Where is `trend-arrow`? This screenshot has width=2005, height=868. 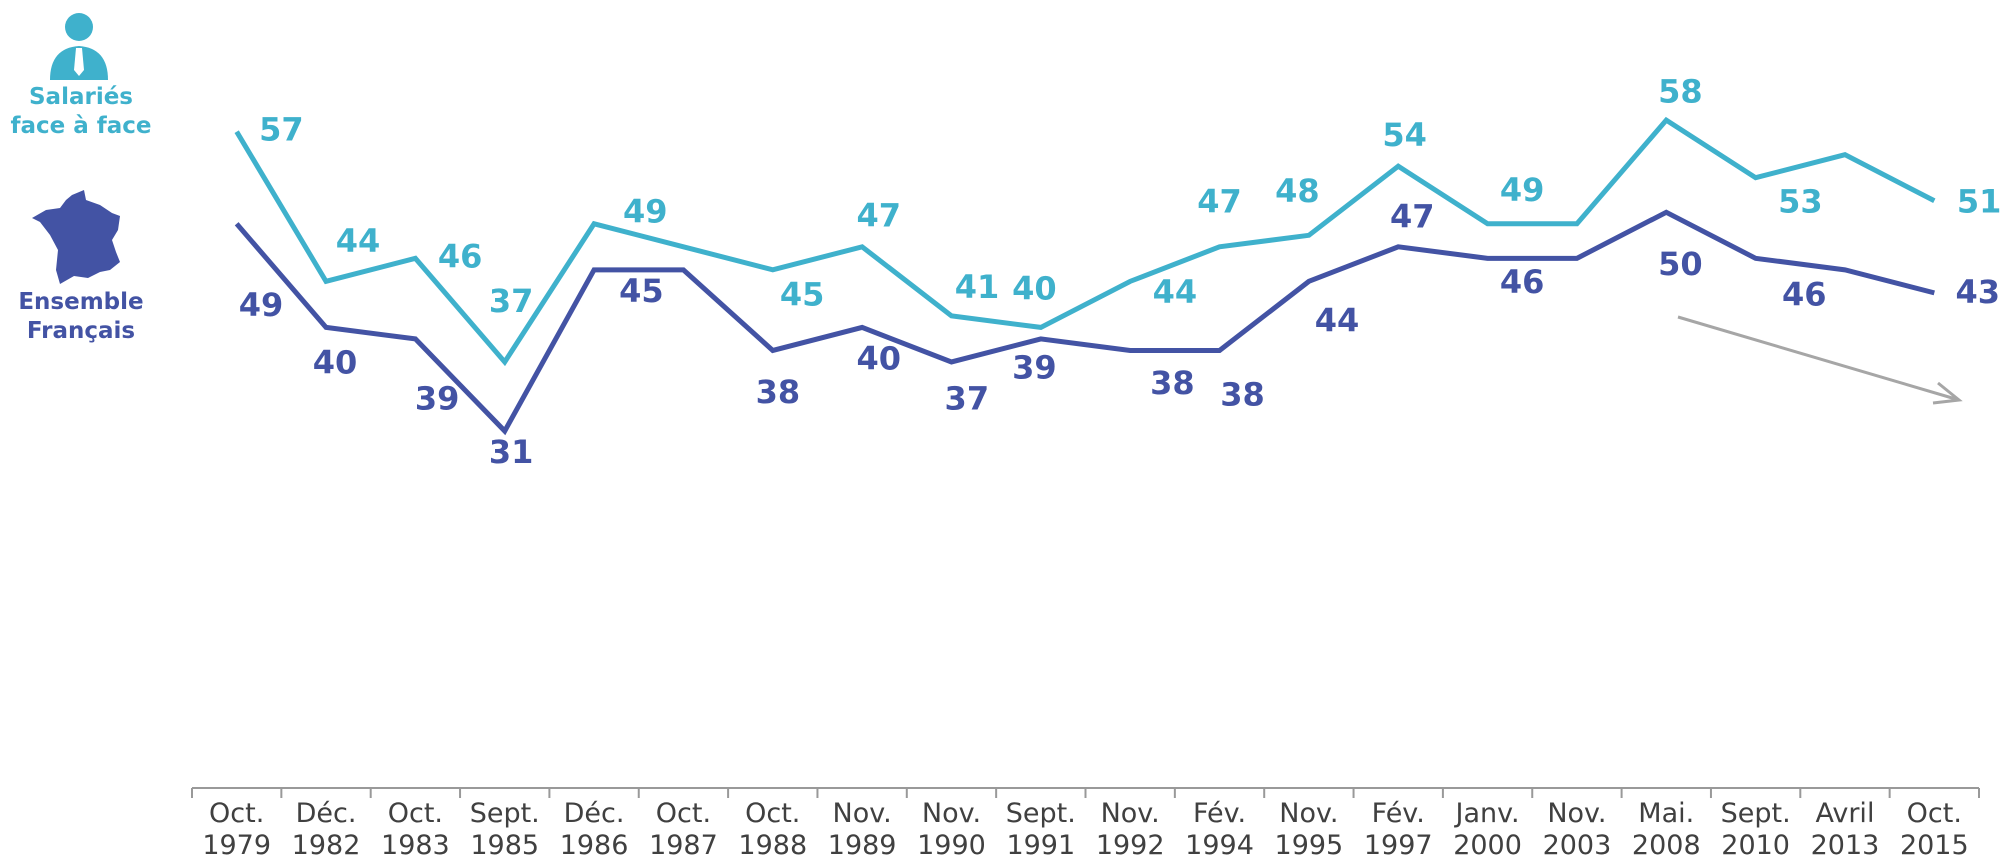 trend-arrow is located at coordinates (1818, 358).